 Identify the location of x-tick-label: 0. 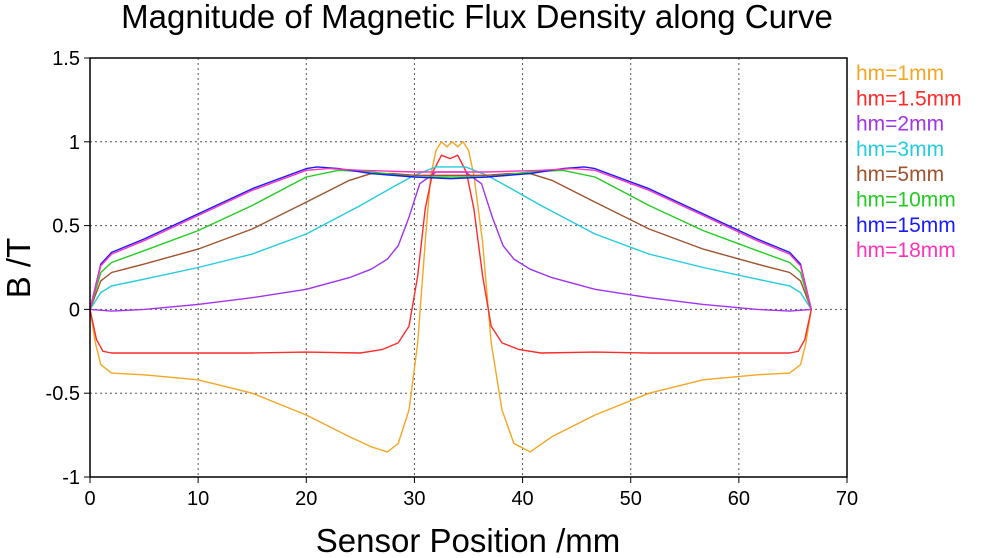
(89, 499).